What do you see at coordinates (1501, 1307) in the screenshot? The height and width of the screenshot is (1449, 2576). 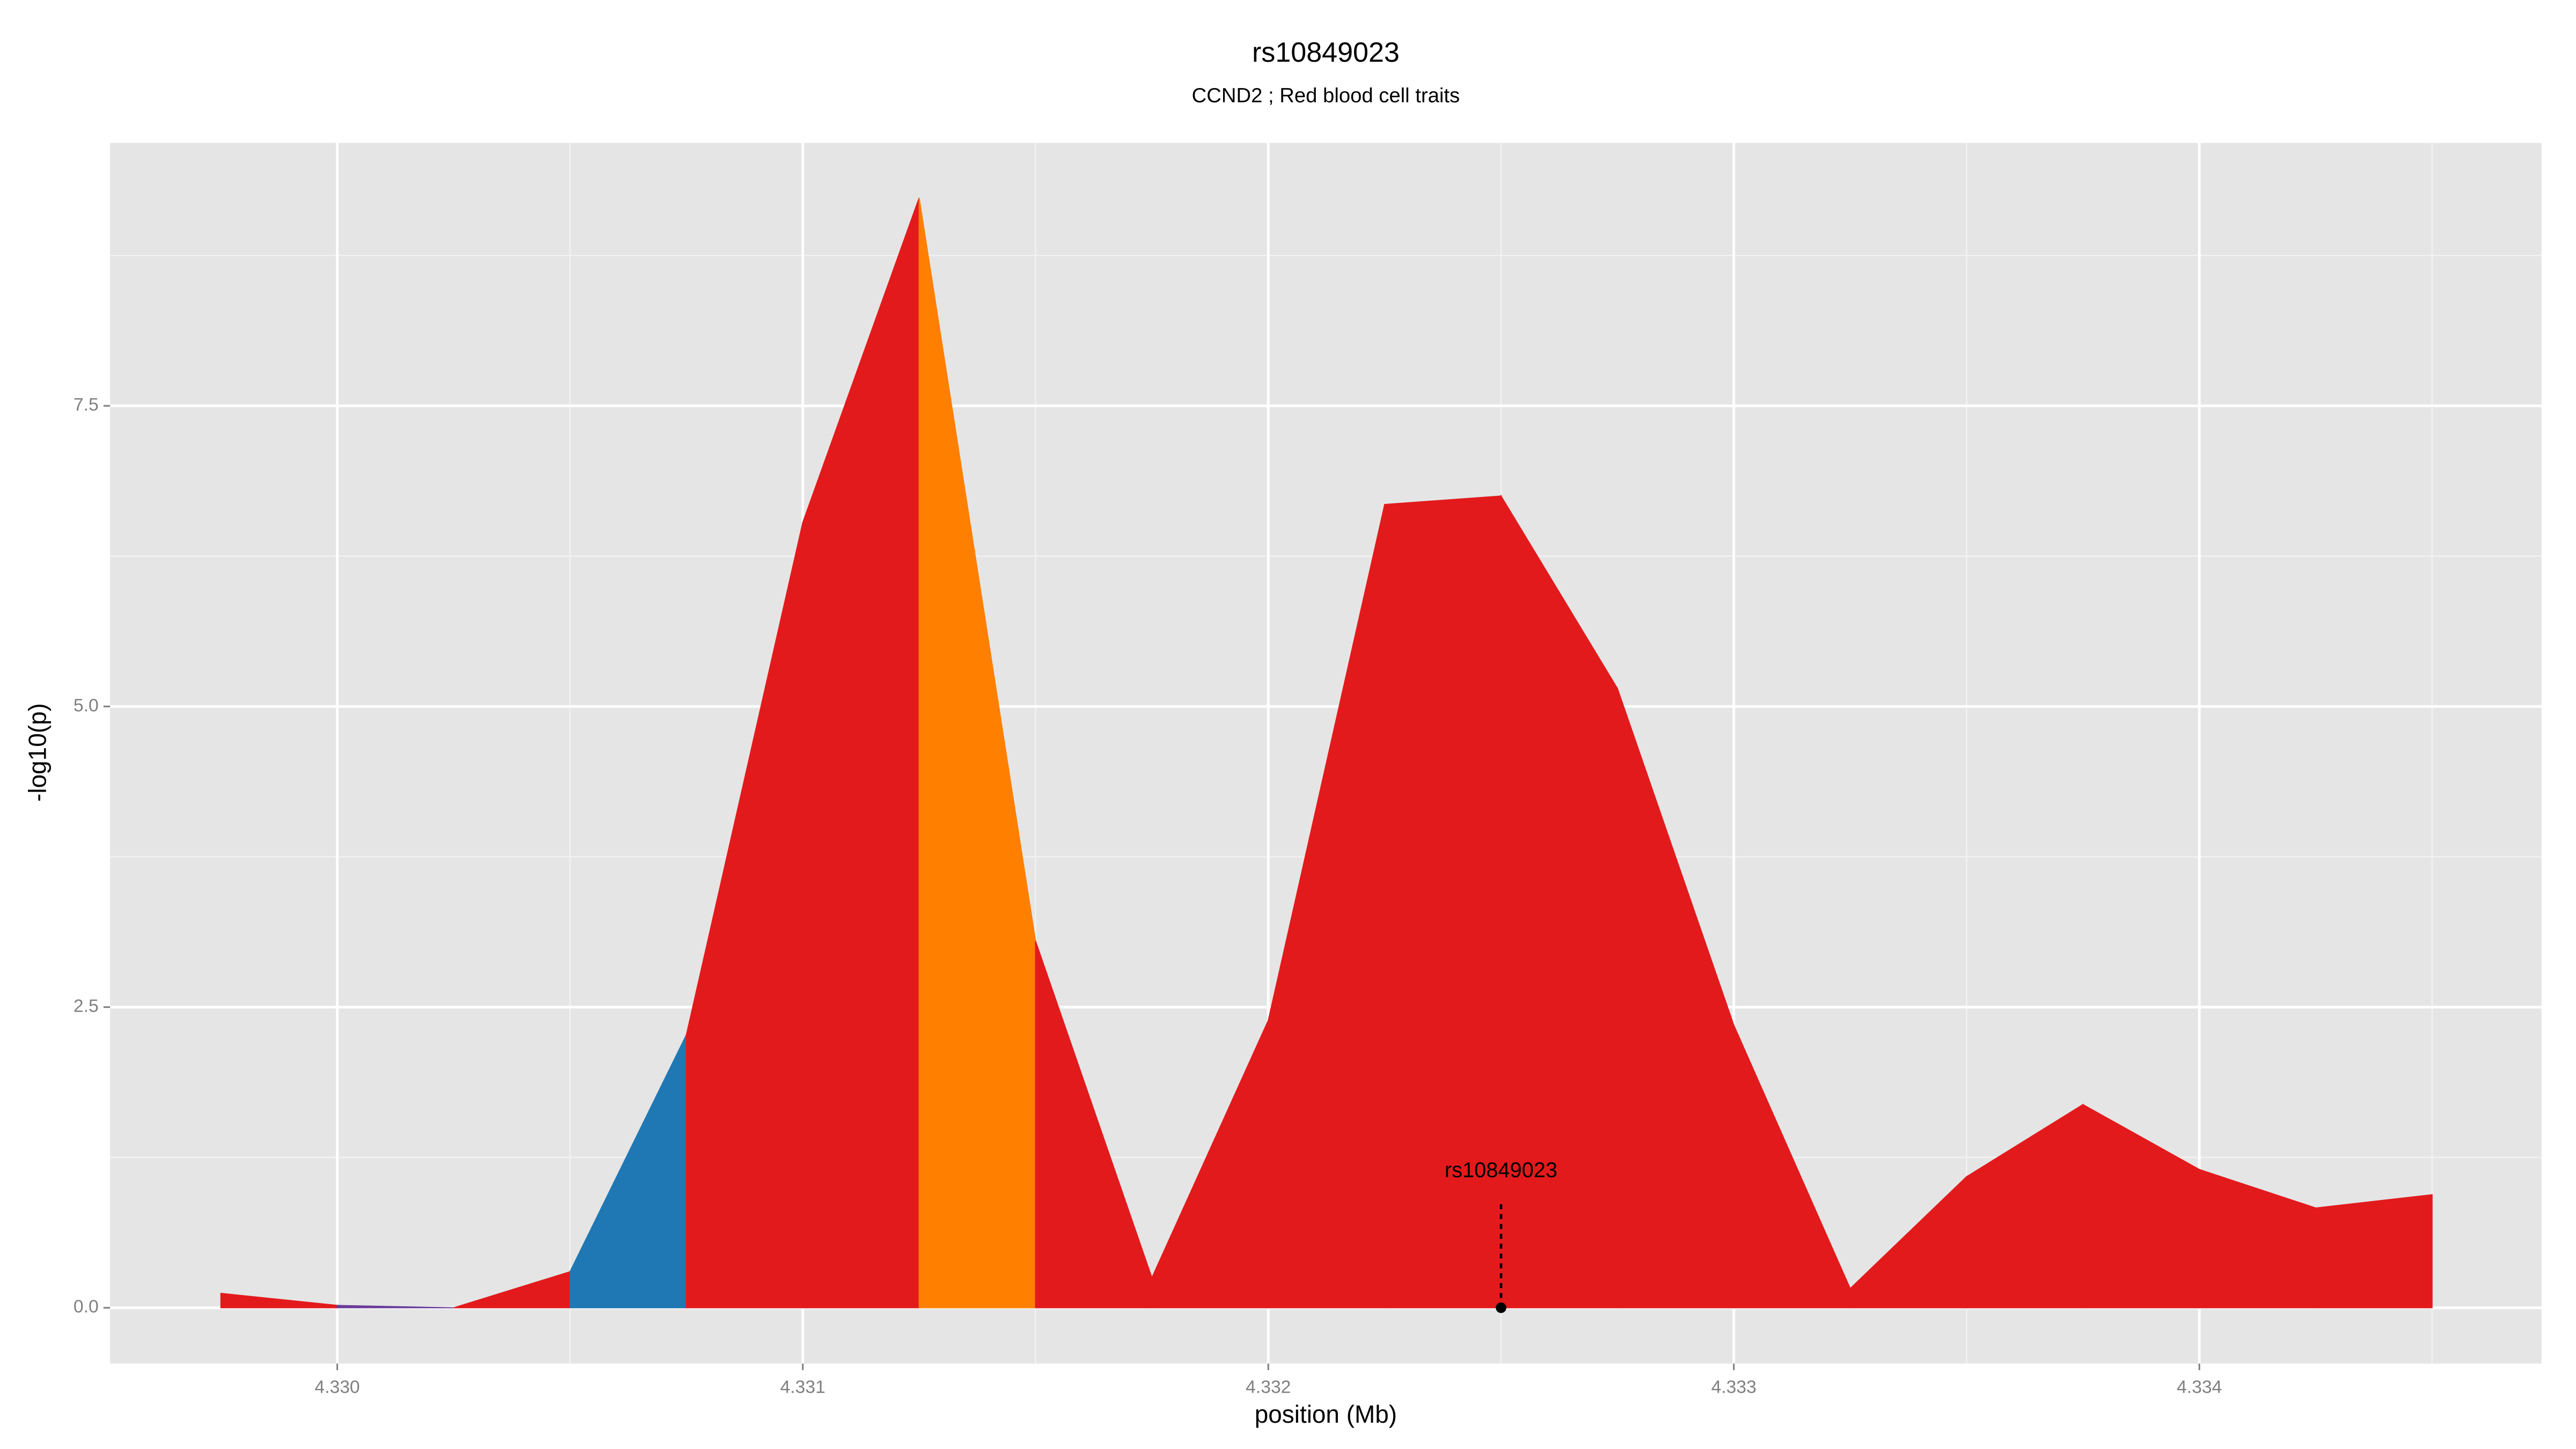 I see `annotation-point` at bounding box center [1501, 1307].